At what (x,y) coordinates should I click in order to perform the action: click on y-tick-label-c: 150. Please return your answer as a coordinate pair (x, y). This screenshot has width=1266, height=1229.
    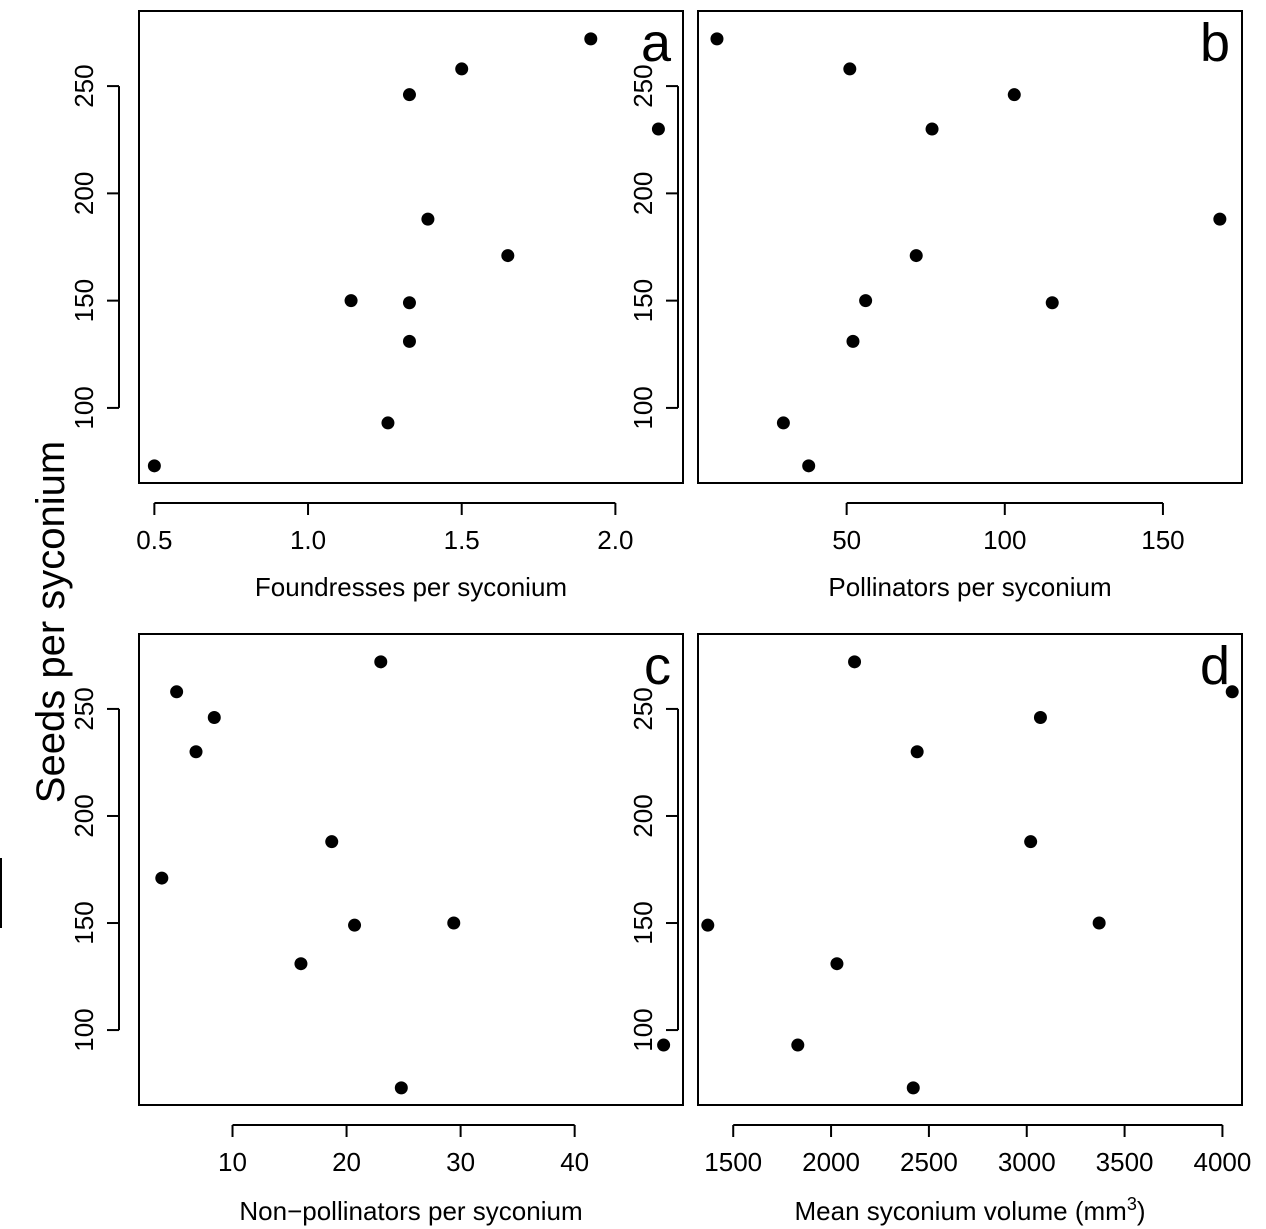
    Looking at the image, I should click on (84, 922).